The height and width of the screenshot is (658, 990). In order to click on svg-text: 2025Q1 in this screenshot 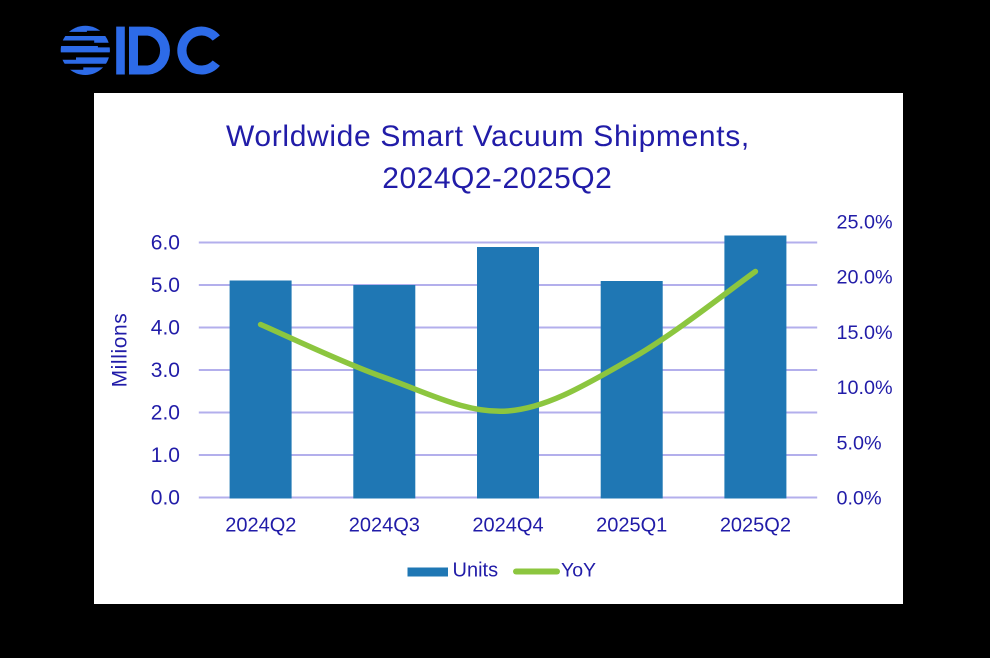, I will do `click(631, 526)`.